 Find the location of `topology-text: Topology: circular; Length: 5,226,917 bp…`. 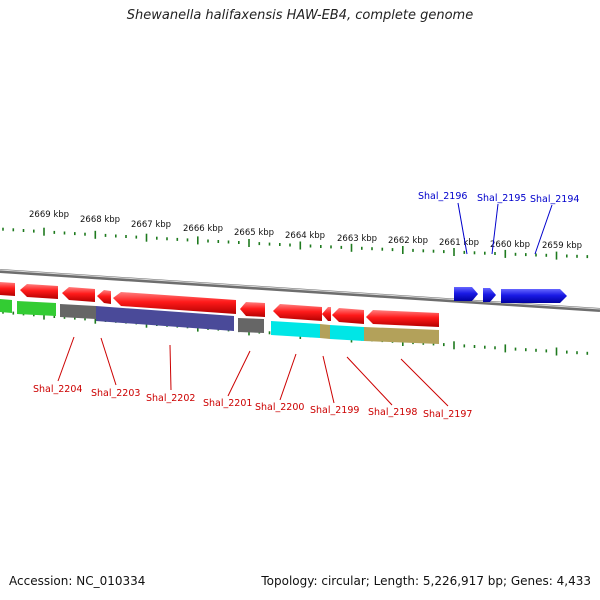

topology-text: Topology: circular; Length: 5,226,917 bp… is located at coordinates (426, 581).